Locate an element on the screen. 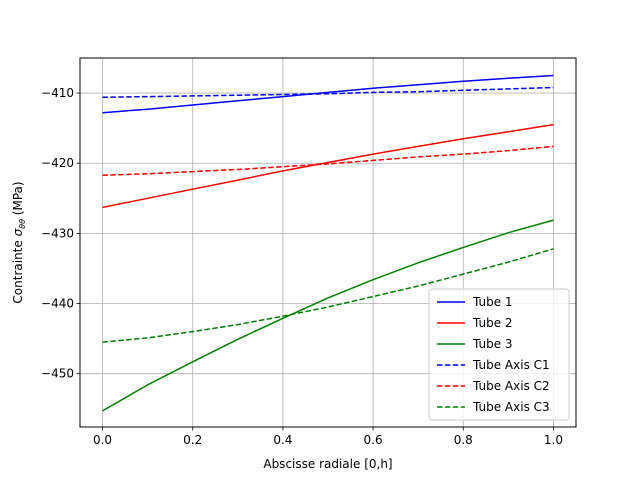  series-line-tube-axis-c2 is located at coordinates (328, 160).